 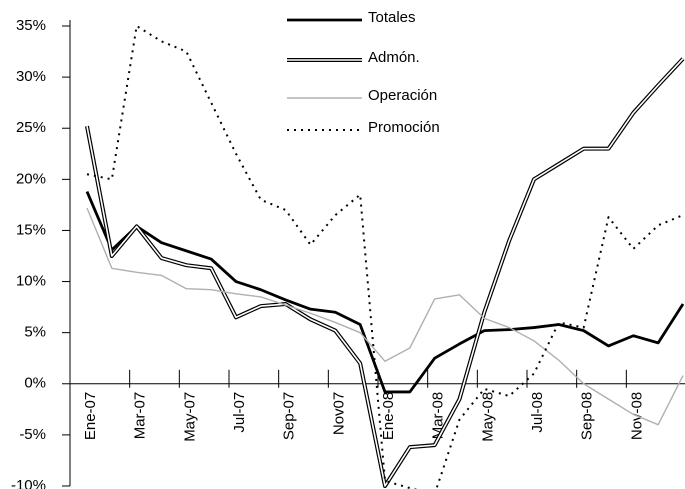 What do you see at coordinates (239, 412) in the screenshot?
I see `x-tick-label: Jul-07` at bounding box center [239, 412].